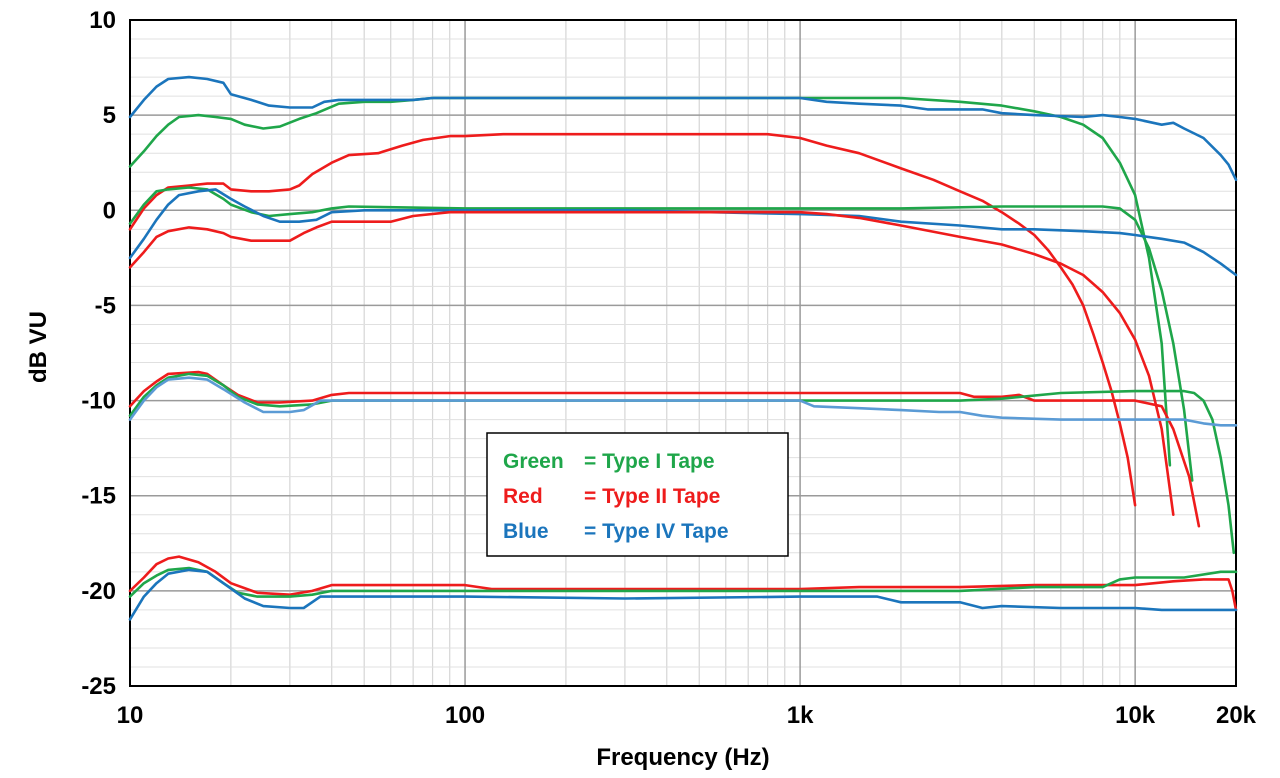 This screenshot has height=778, width=1280. Describe the element at coordinates (1236, 715) in the screenshot. I see `x-tick-label: 20k` at that location.